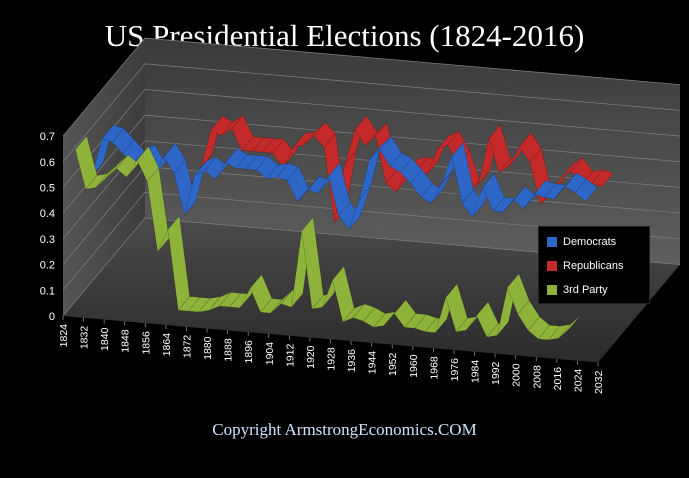  Describe the element at coordinates (47, 214) in the screenshot. I see `y-tick-label: 0.4` at that location.